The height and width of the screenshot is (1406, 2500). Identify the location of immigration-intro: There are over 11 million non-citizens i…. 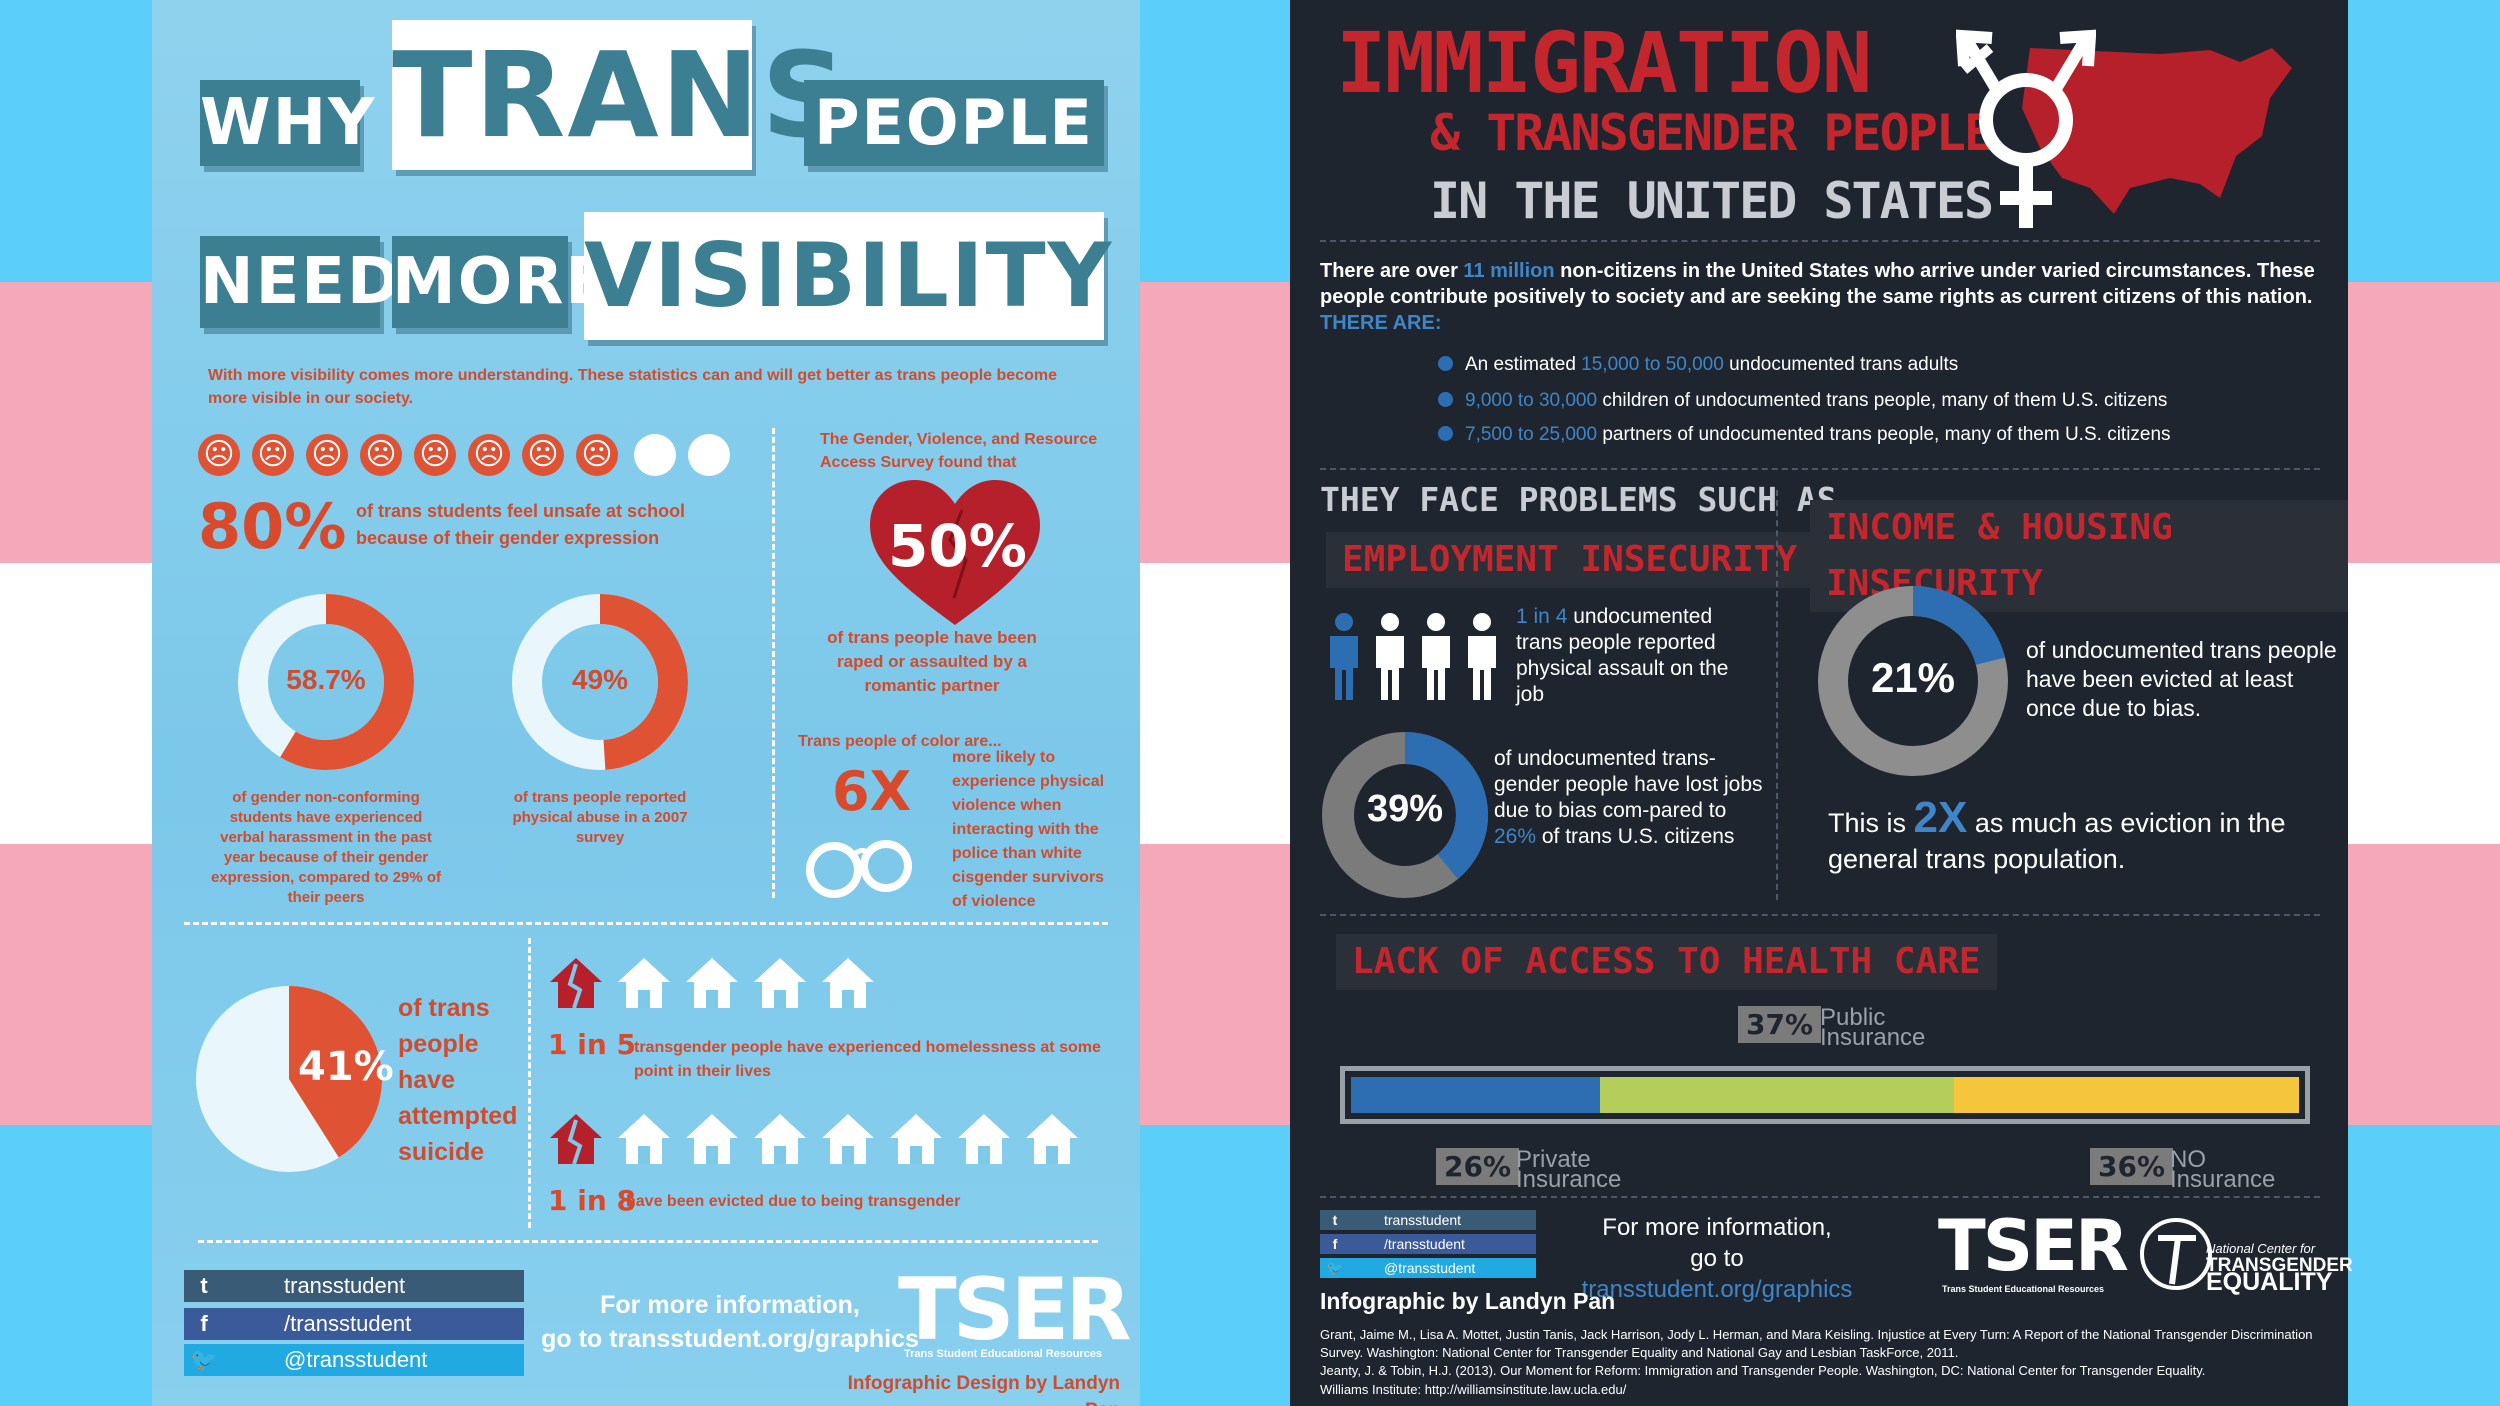
(1825, 297).